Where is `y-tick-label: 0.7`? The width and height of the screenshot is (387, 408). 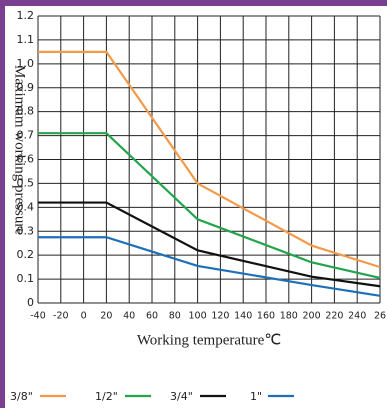
y-tick-label: 0.7 is located at coordinates (26, 135).